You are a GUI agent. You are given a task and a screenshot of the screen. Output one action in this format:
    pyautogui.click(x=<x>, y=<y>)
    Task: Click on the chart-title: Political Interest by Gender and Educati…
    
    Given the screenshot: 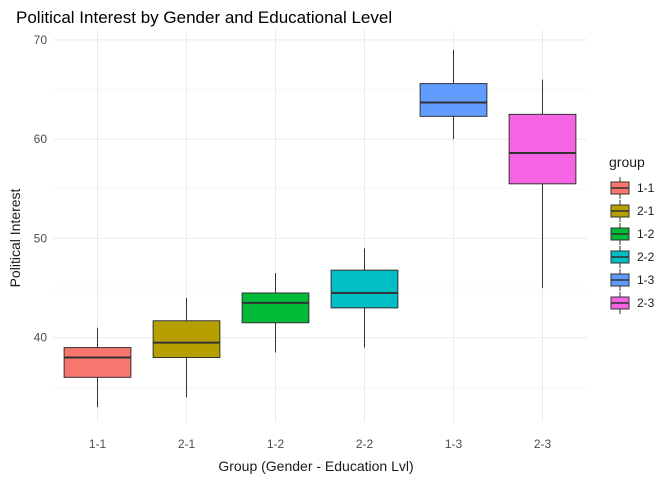 What is the action you would take?
    pyautogui.click(x=204, y=17)
    